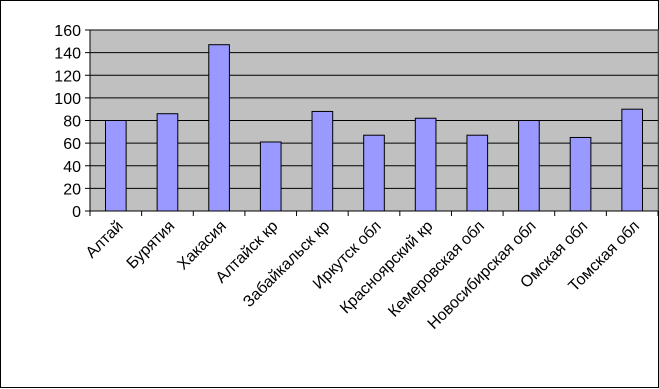  I want to click on y-tick-label: 80, so click(72, 122).